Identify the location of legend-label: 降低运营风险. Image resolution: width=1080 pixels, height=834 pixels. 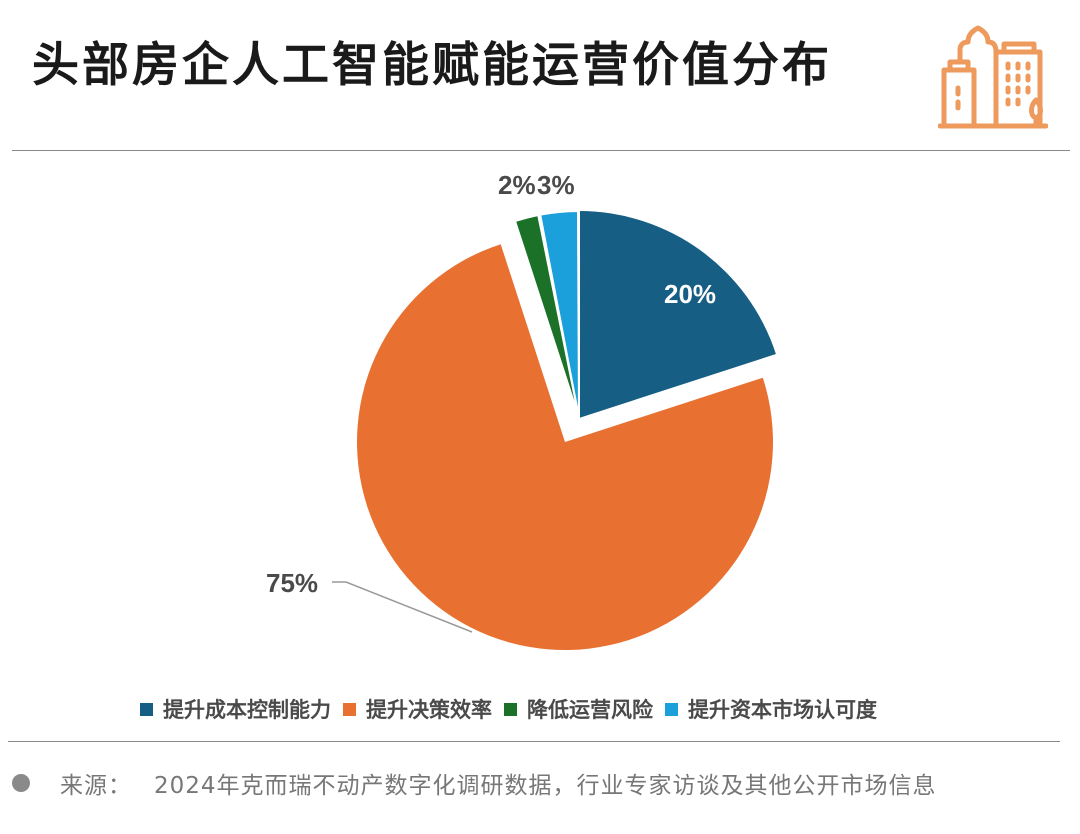
(590, 710).